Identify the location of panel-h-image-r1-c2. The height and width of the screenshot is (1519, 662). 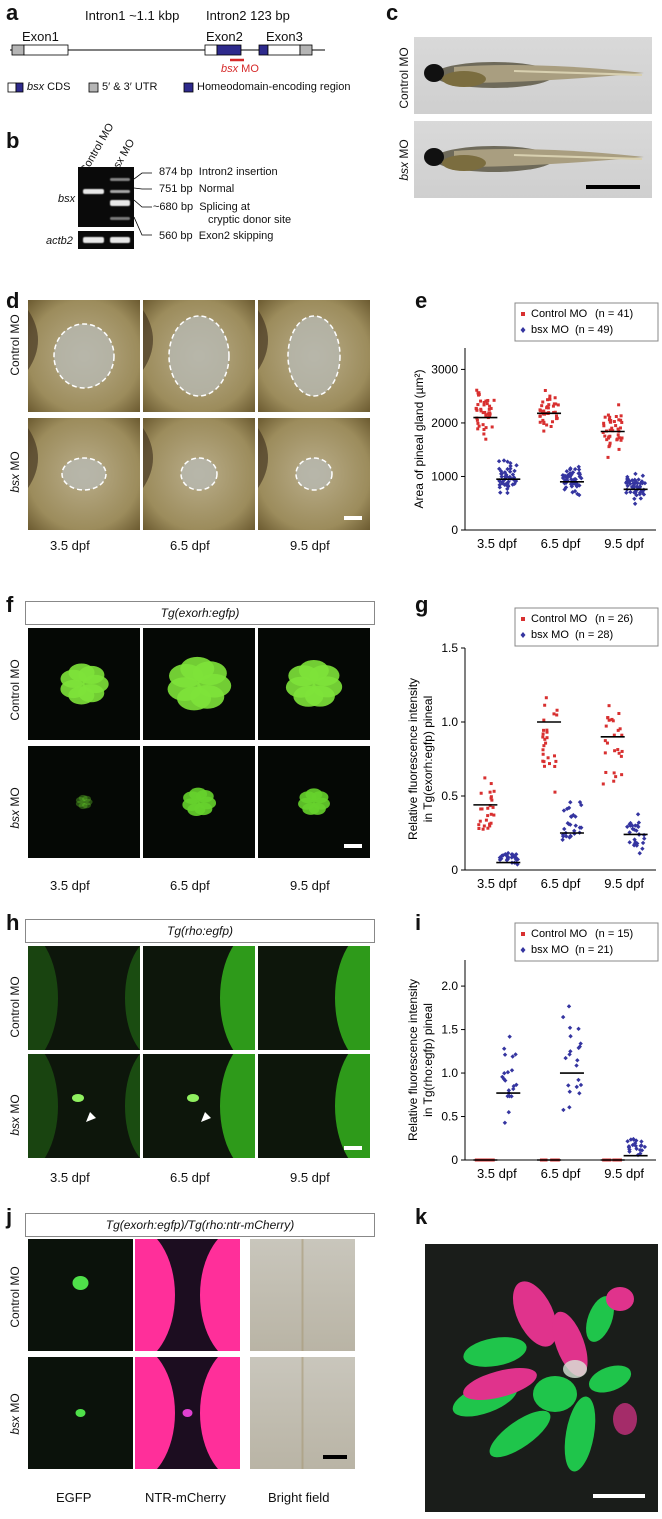
(199, 998).